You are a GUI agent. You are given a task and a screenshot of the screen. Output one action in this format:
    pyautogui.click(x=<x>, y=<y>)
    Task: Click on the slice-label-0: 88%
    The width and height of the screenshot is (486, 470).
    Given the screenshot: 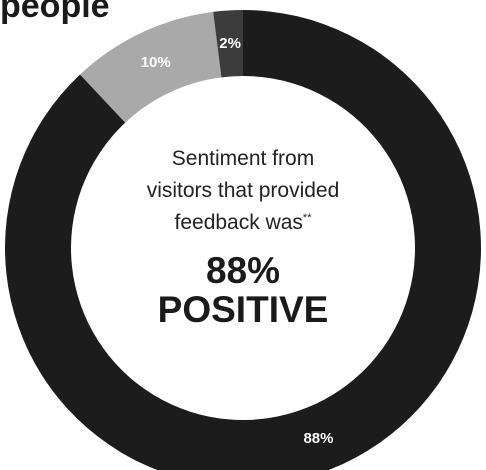 What is the action you would take?
    pyautogui.click(x=318, y=438)
    